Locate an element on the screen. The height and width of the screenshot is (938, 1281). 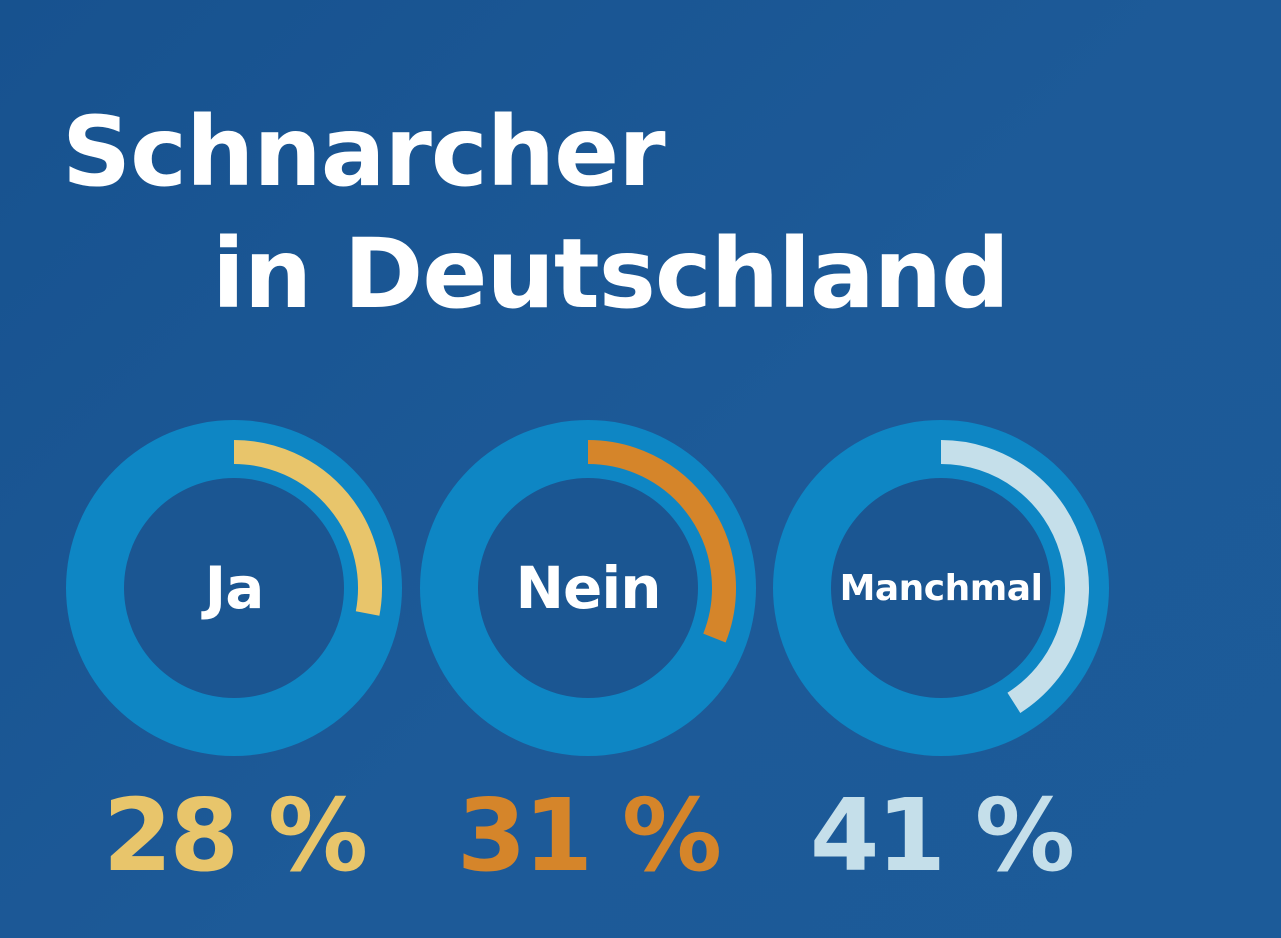
donut-nein-label: Nein is located at coordinates (588, 588).